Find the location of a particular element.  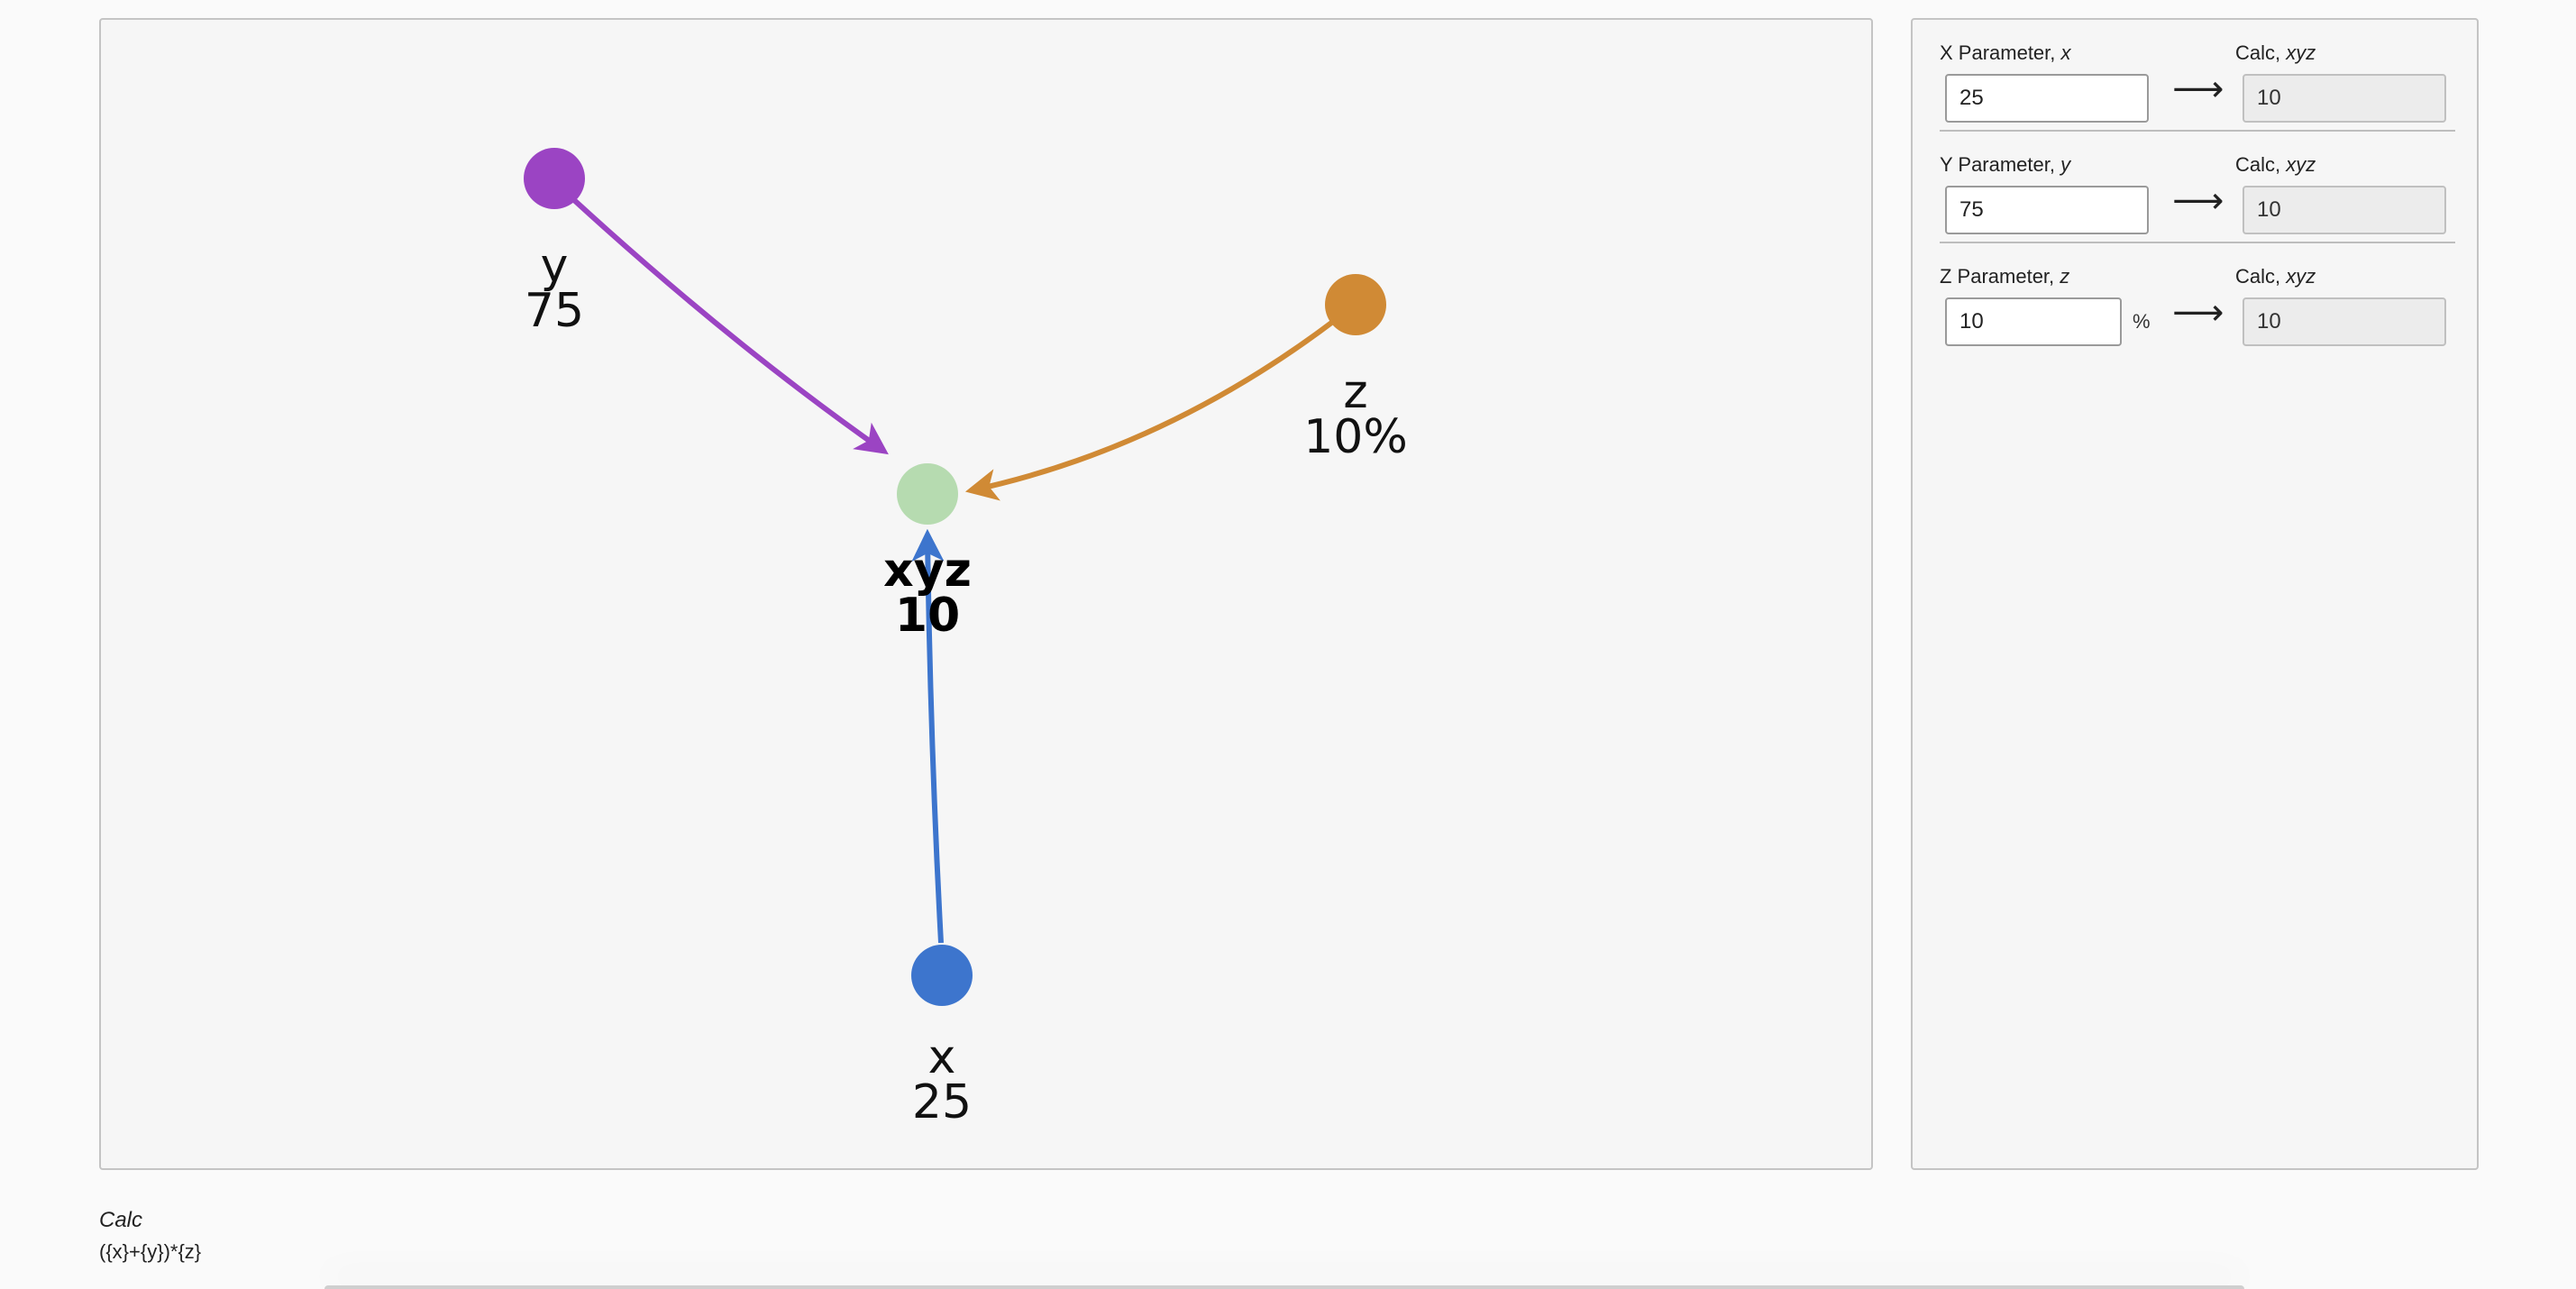

edge-y-to-xyz is located at coordinates (730, 326).